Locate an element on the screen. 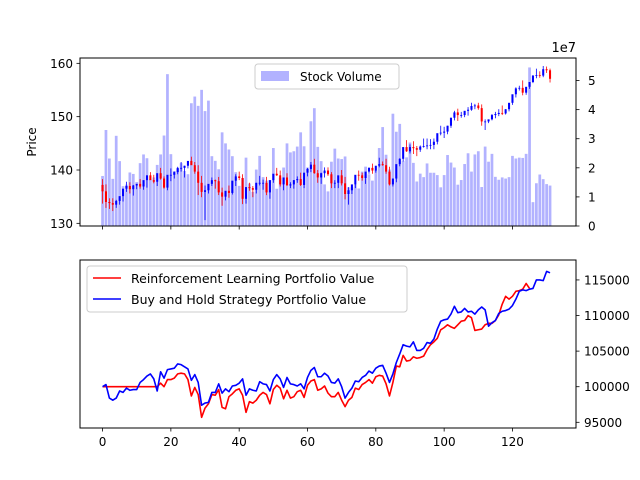 This screenshot has height=480, width=640. bottom-x-axis: 0 20 40 60 80 100 120 is located at coordinates (311, 438).